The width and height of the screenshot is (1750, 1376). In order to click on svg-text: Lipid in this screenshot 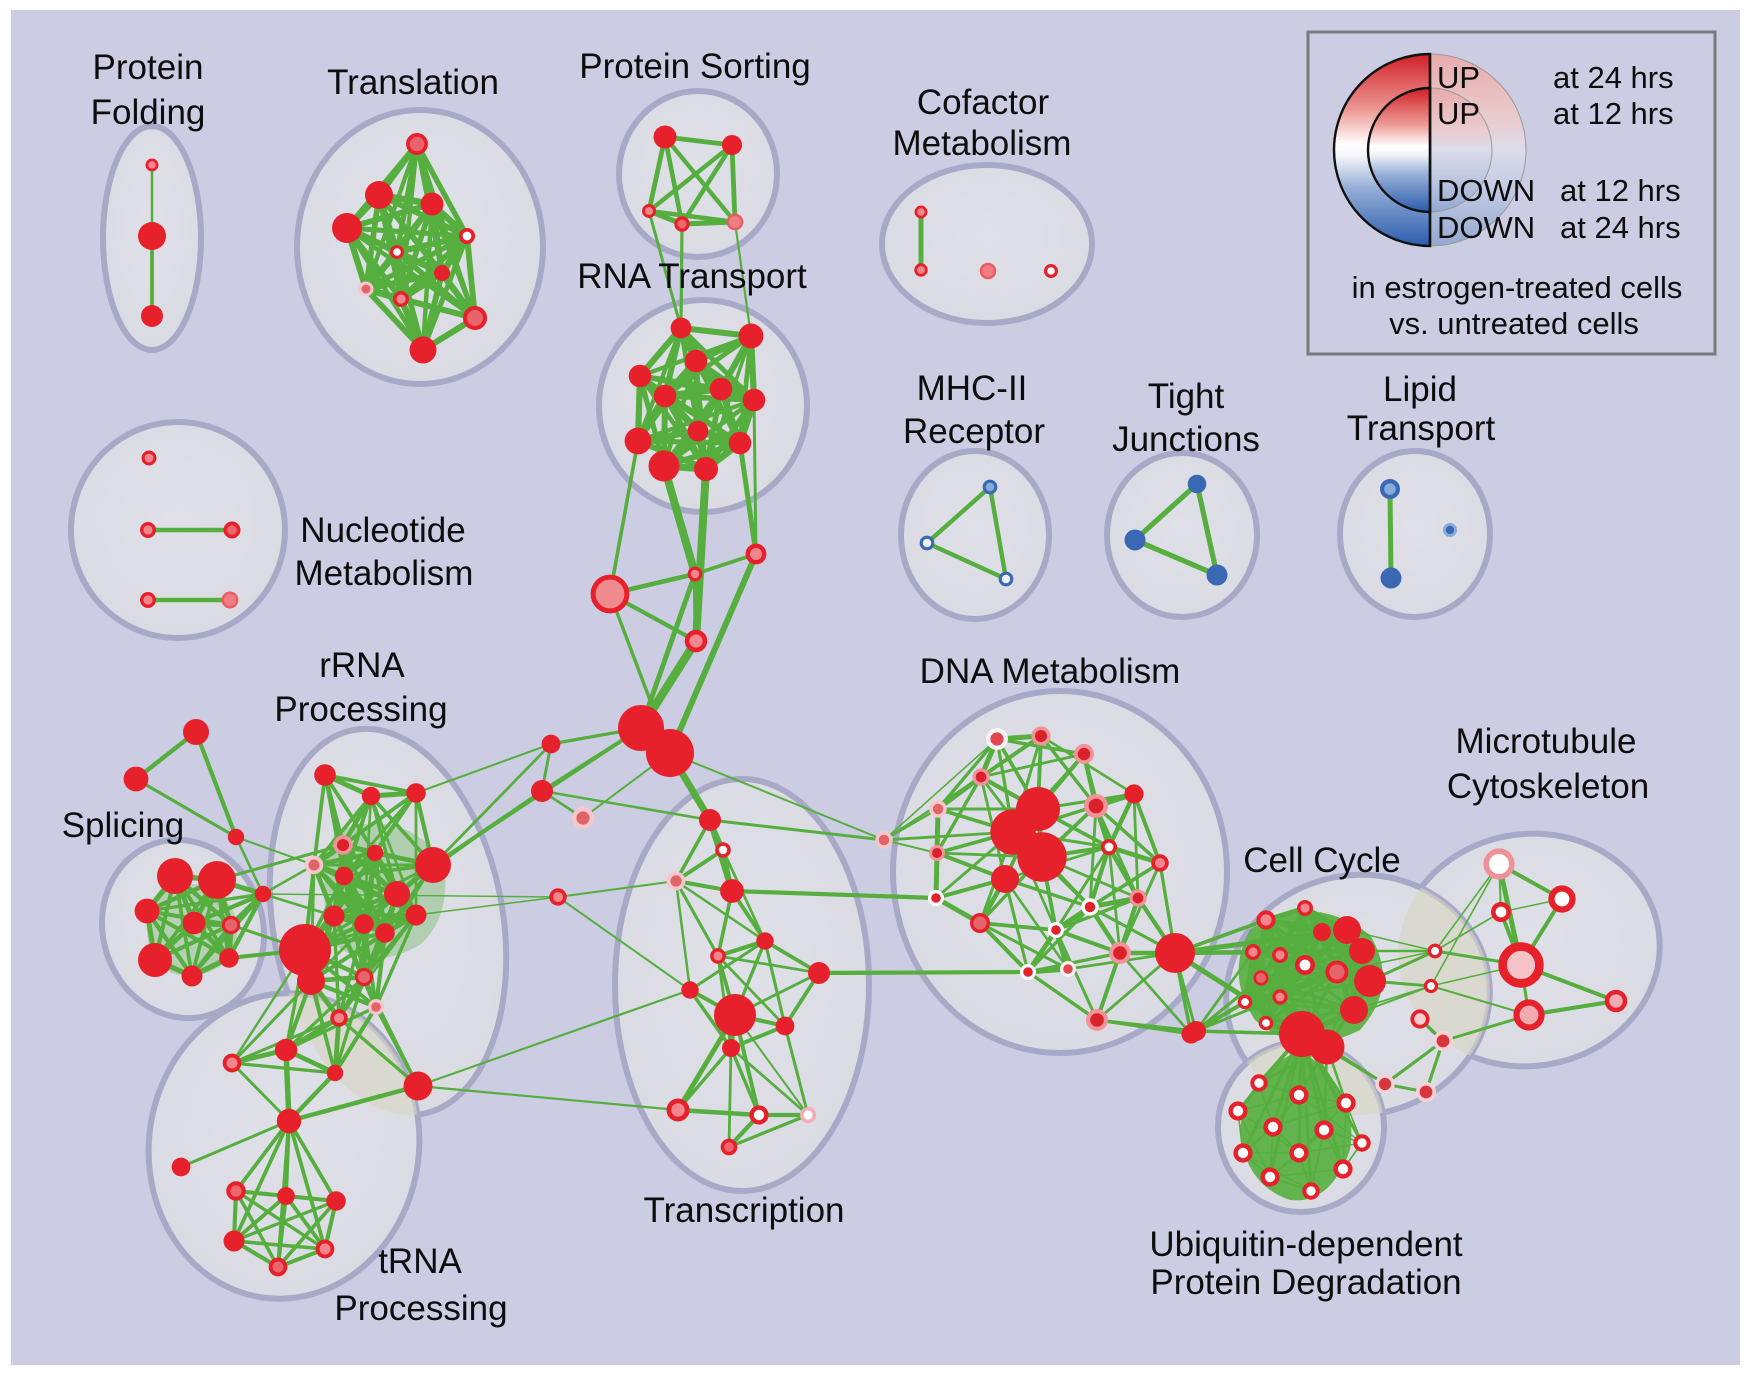, I will do `click(1420, 389)`.